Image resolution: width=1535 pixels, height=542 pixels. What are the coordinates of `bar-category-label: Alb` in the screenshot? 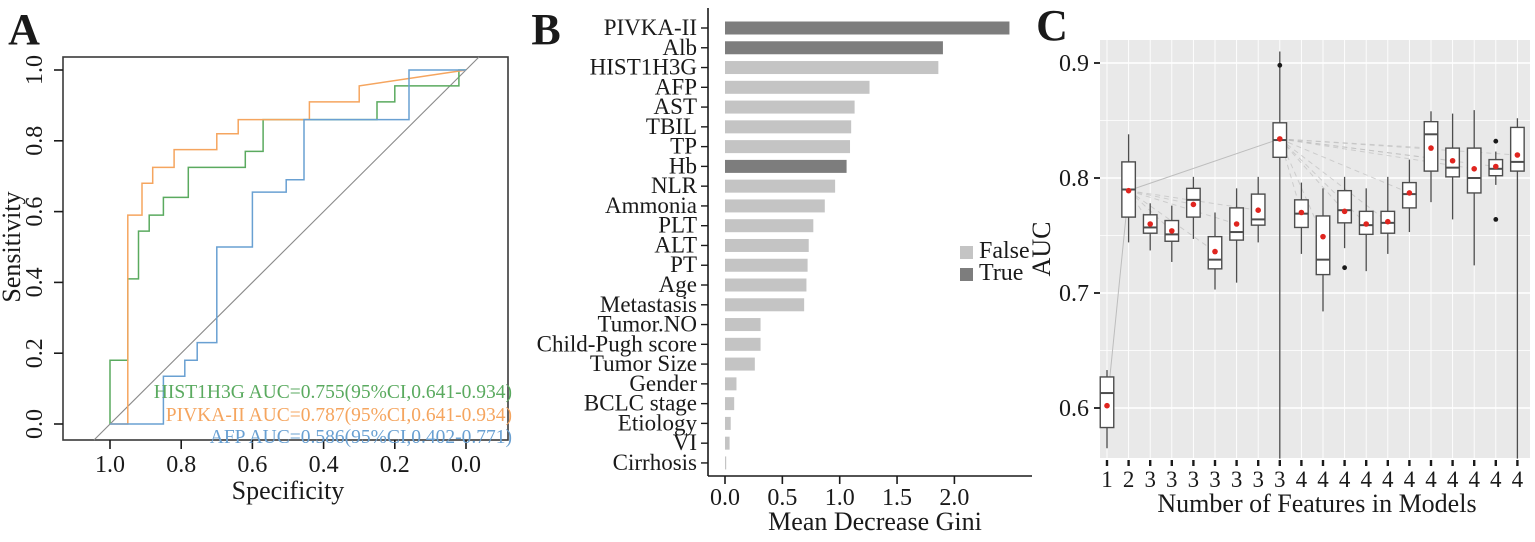 It's located at (680, 47).